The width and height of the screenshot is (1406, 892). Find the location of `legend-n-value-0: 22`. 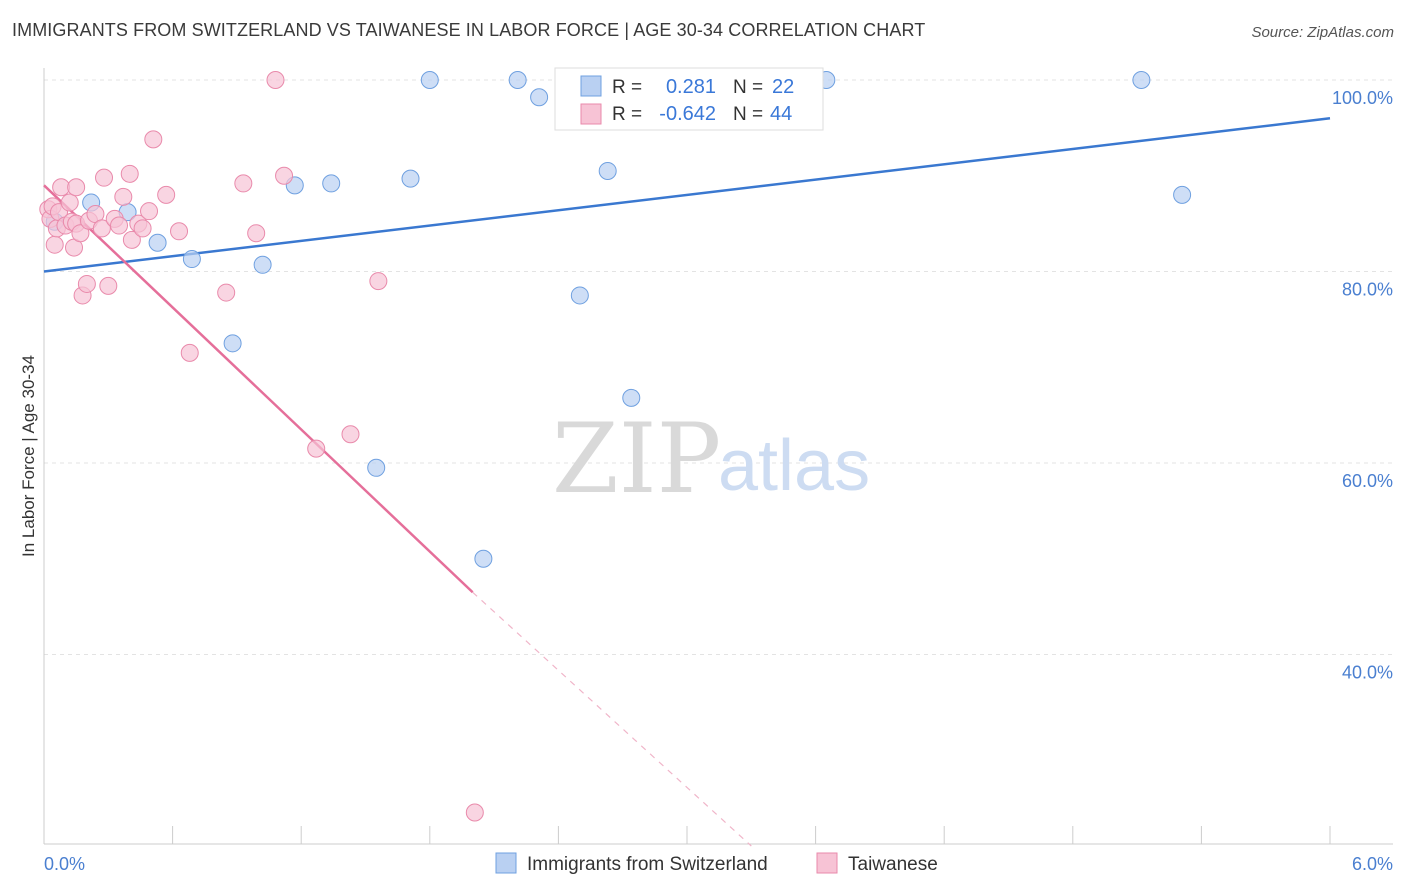

legend-n-value-0: 22 is located at coordinates (783, 87).